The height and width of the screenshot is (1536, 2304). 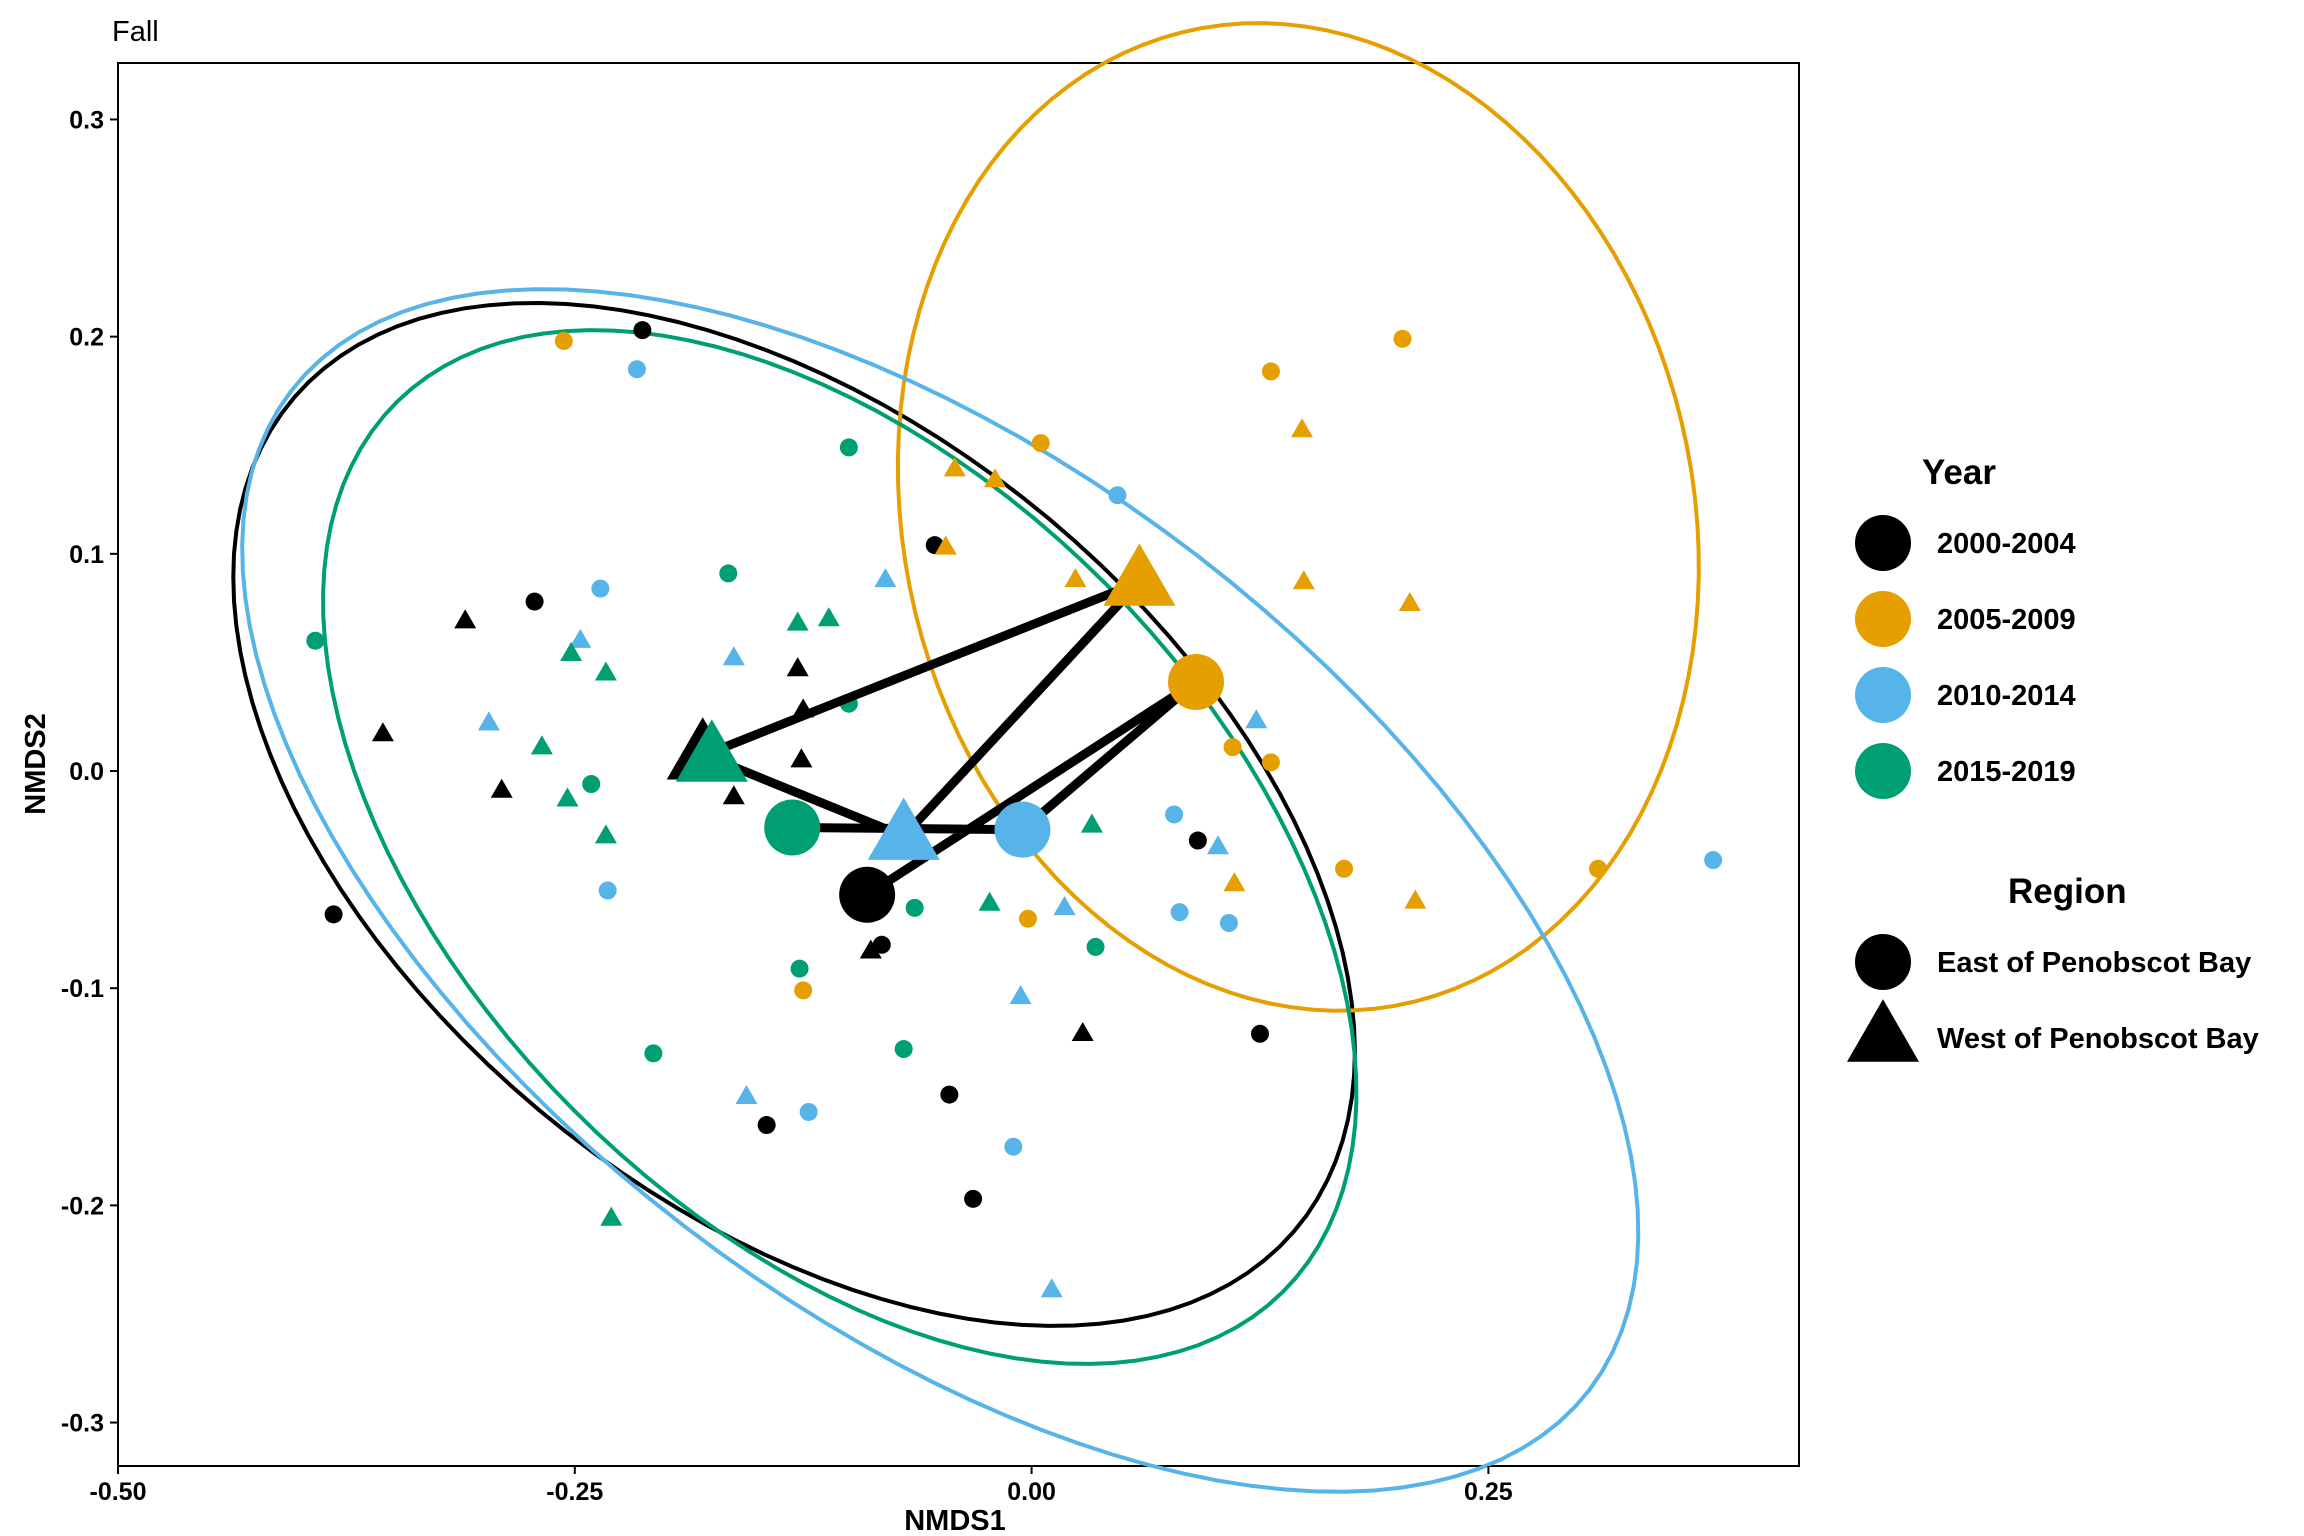 I want to click on centroid-markers, so click(x=945, y=733).